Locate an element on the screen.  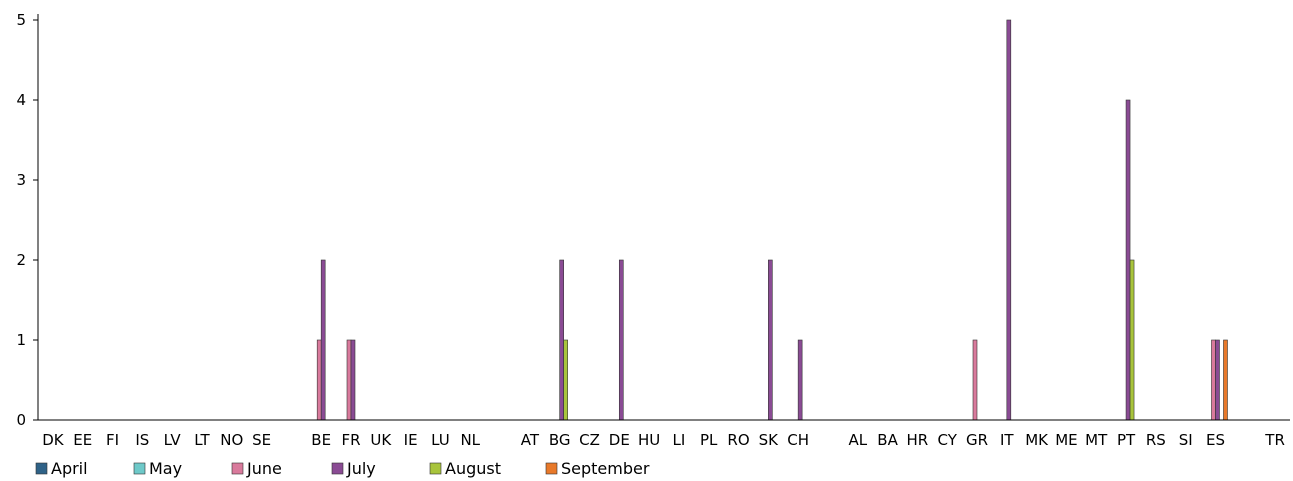
x-tick-label: AL is located at coordinates (857, 440).